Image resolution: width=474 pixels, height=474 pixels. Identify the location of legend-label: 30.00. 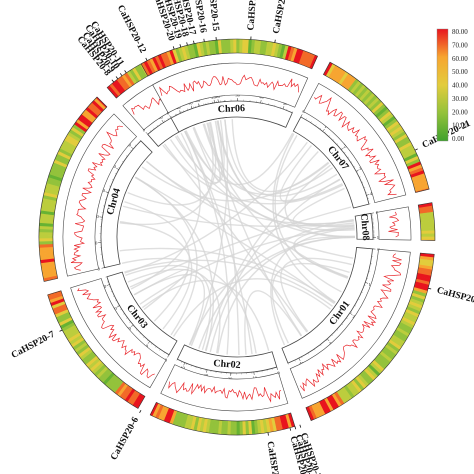
(460, 99).